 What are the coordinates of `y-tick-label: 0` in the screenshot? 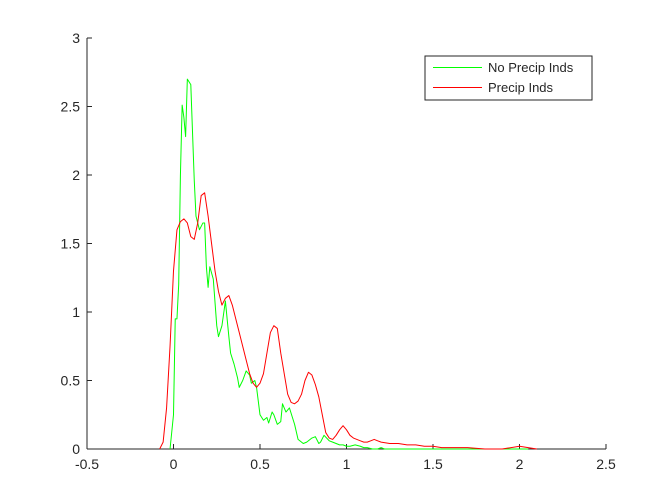 It's located at (76, 449).